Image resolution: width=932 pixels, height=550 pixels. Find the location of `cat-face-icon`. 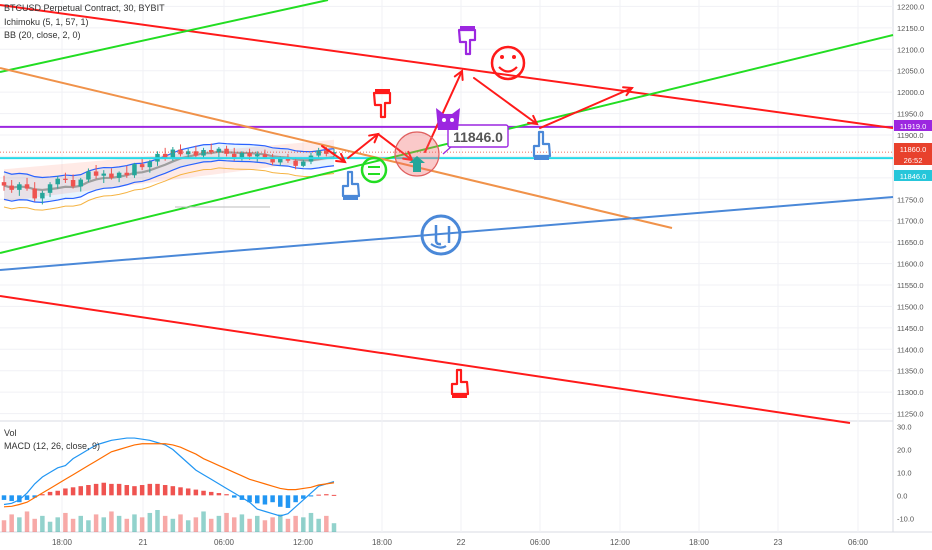

cat-face-icon is located at coordinates (448, 119).